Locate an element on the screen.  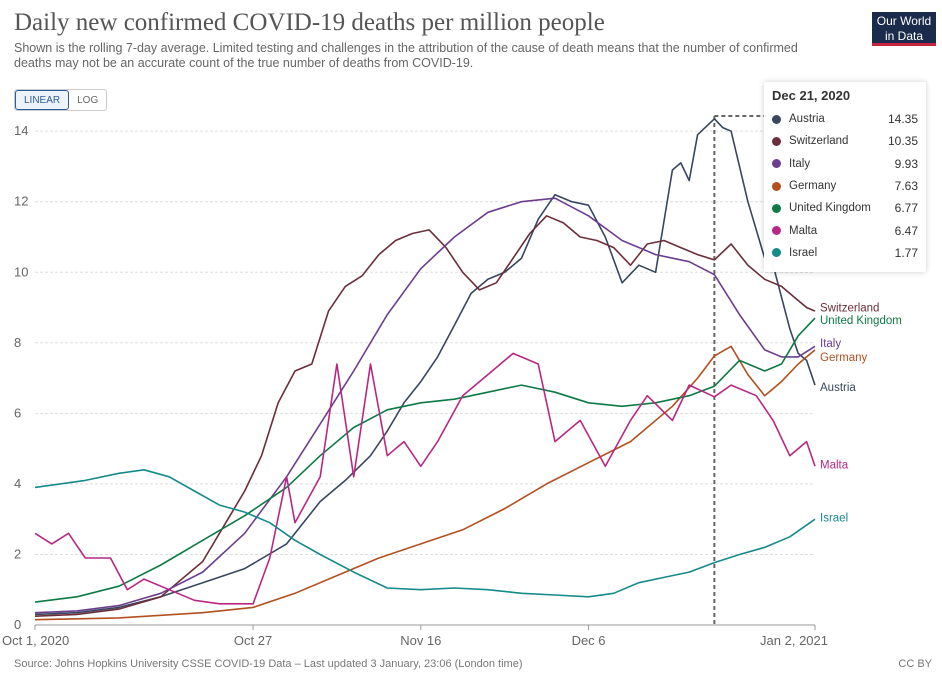
log-scale-button: LOG is located at coordinates (88, 100).